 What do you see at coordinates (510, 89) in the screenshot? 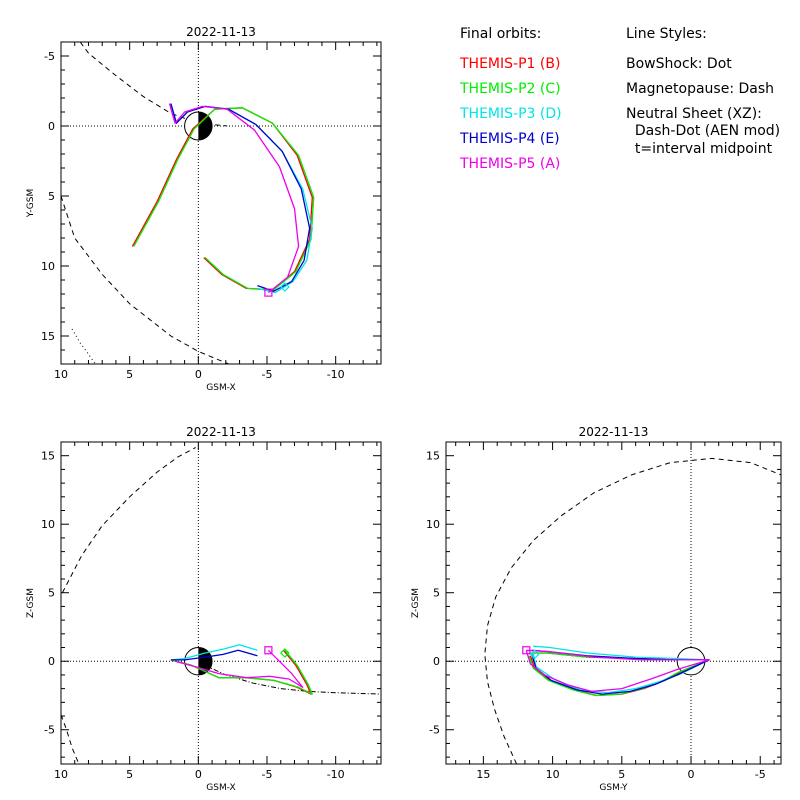
I see `legend-probe-p2: THEMIS-P2 (C)` at bounding box center [510, 89].